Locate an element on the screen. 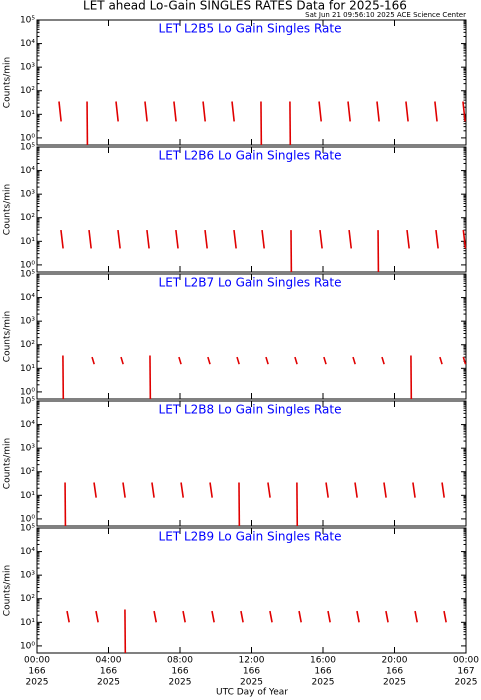  x-tick-label: 20:00 is located at coordinates (395, 661).